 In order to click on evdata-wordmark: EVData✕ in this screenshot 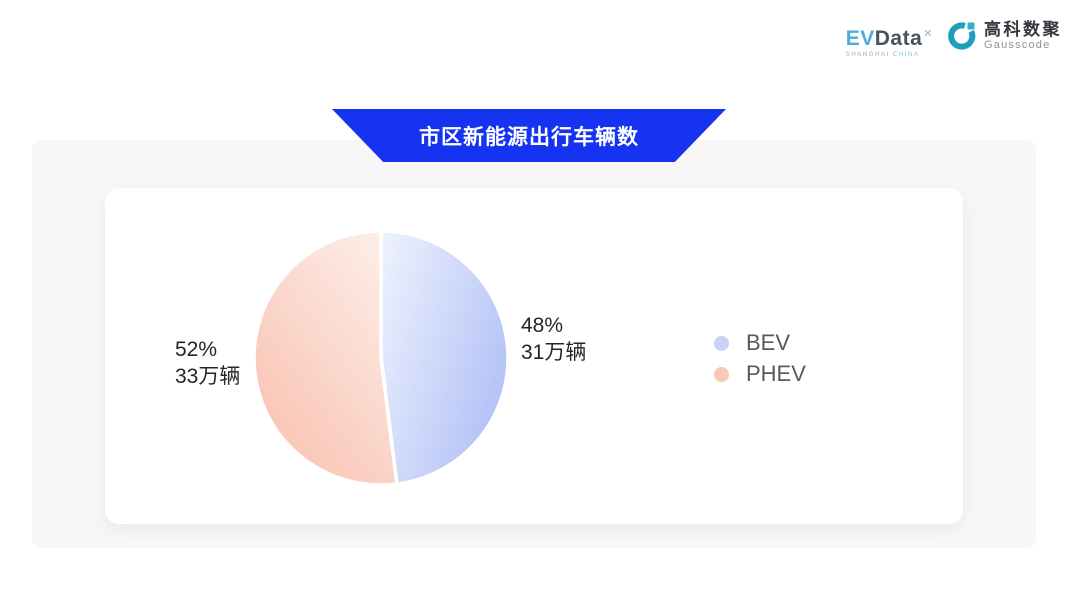, I will do `click(889, 36)`.